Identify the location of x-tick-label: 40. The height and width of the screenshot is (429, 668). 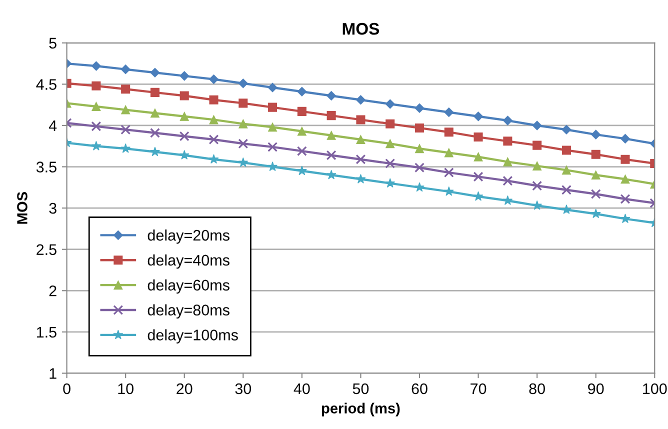
(302, 388).